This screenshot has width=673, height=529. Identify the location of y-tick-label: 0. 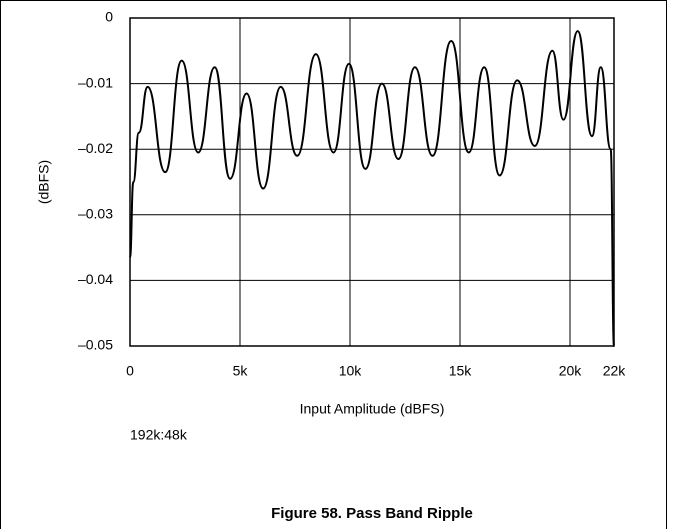
(109, 17).